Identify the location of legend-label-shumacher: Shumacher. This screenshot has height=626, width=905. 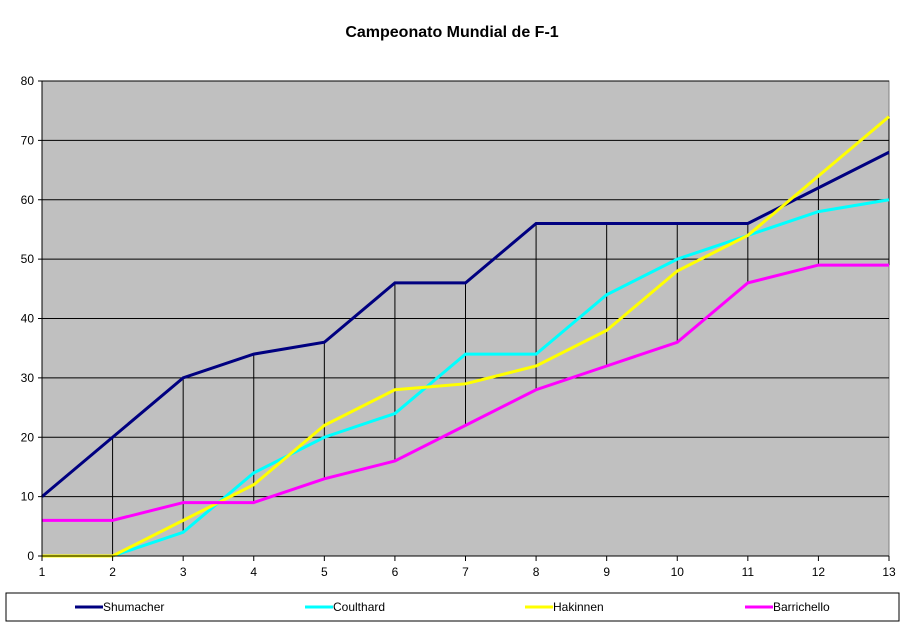
(133, 607).